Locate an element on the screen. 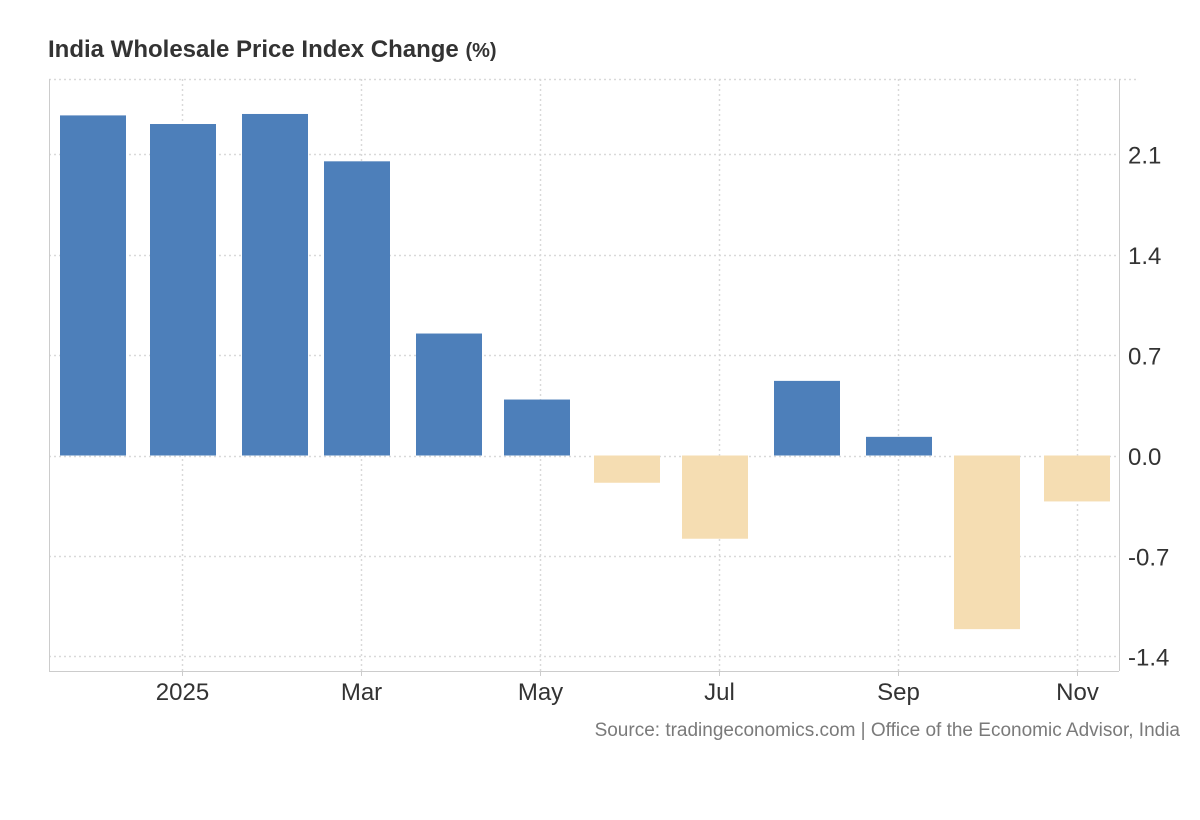 This screenshot has width=1200, height=820. bar-sep-2025 is located at coordinates (899, 446).